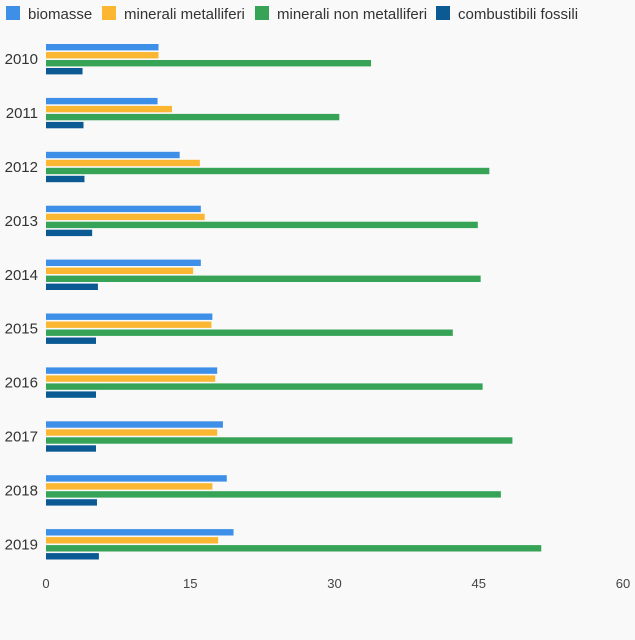 Image resolution: width=635 pixels, height=640 pixels. Describe the element at coordinates (184, 14) in the screenshot. I see `legend-label: minerali metalliferi` at that location.